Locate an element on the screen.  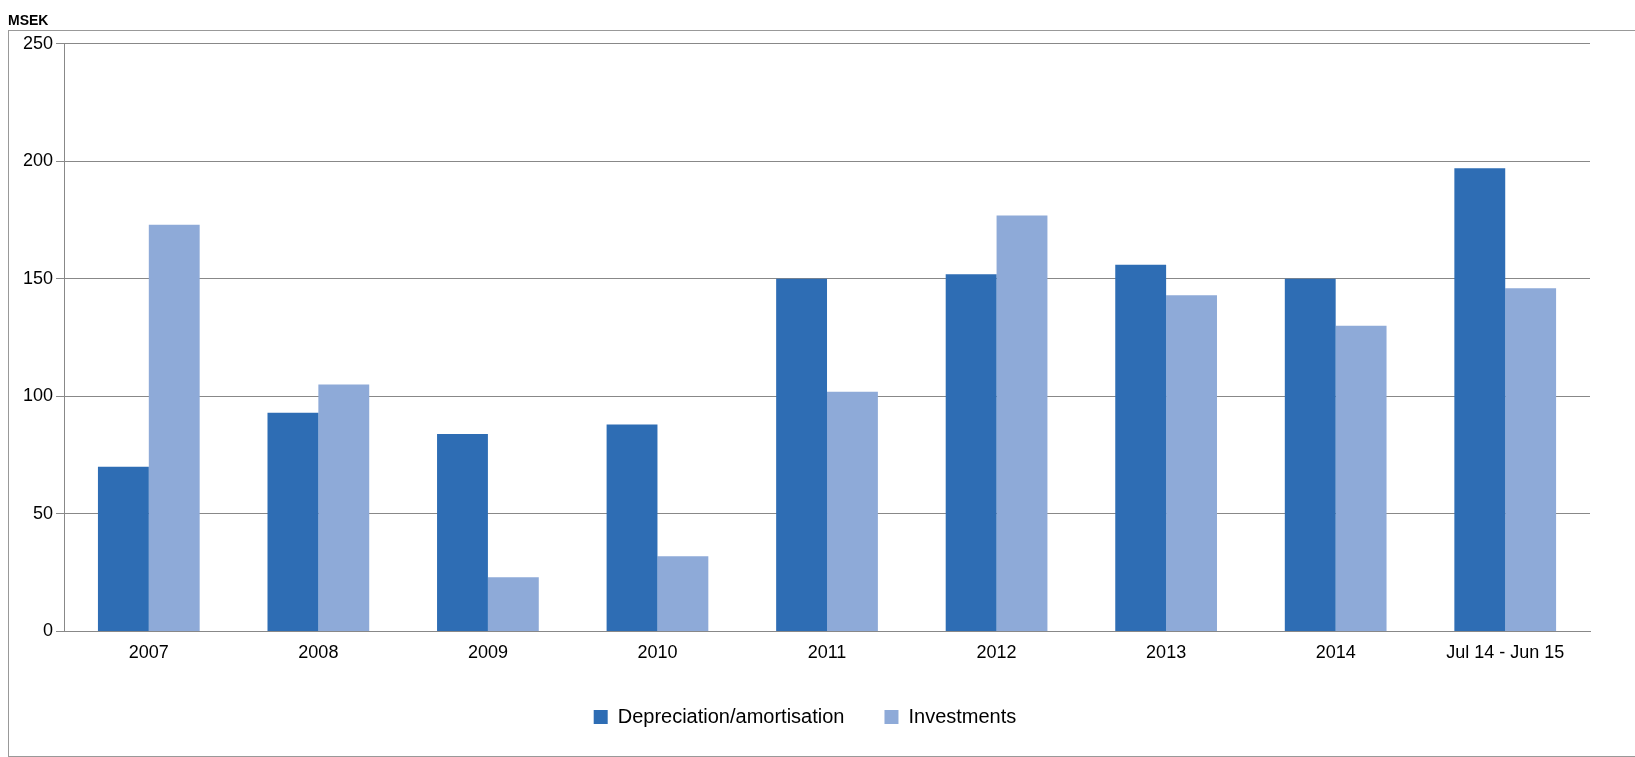
y-tick-label: 200 is located at coordinates (38, 160).